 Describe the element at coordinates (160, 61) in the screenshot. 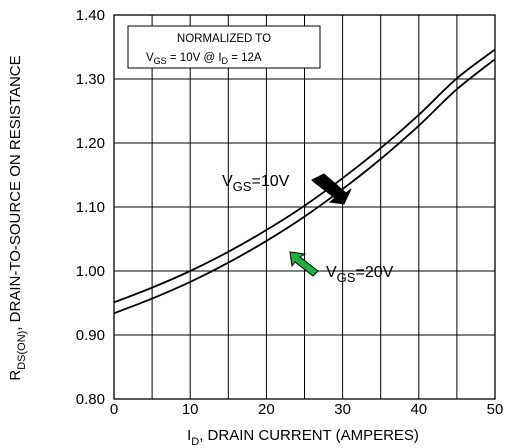

I see `note-vgs-sub: GS` at that location.